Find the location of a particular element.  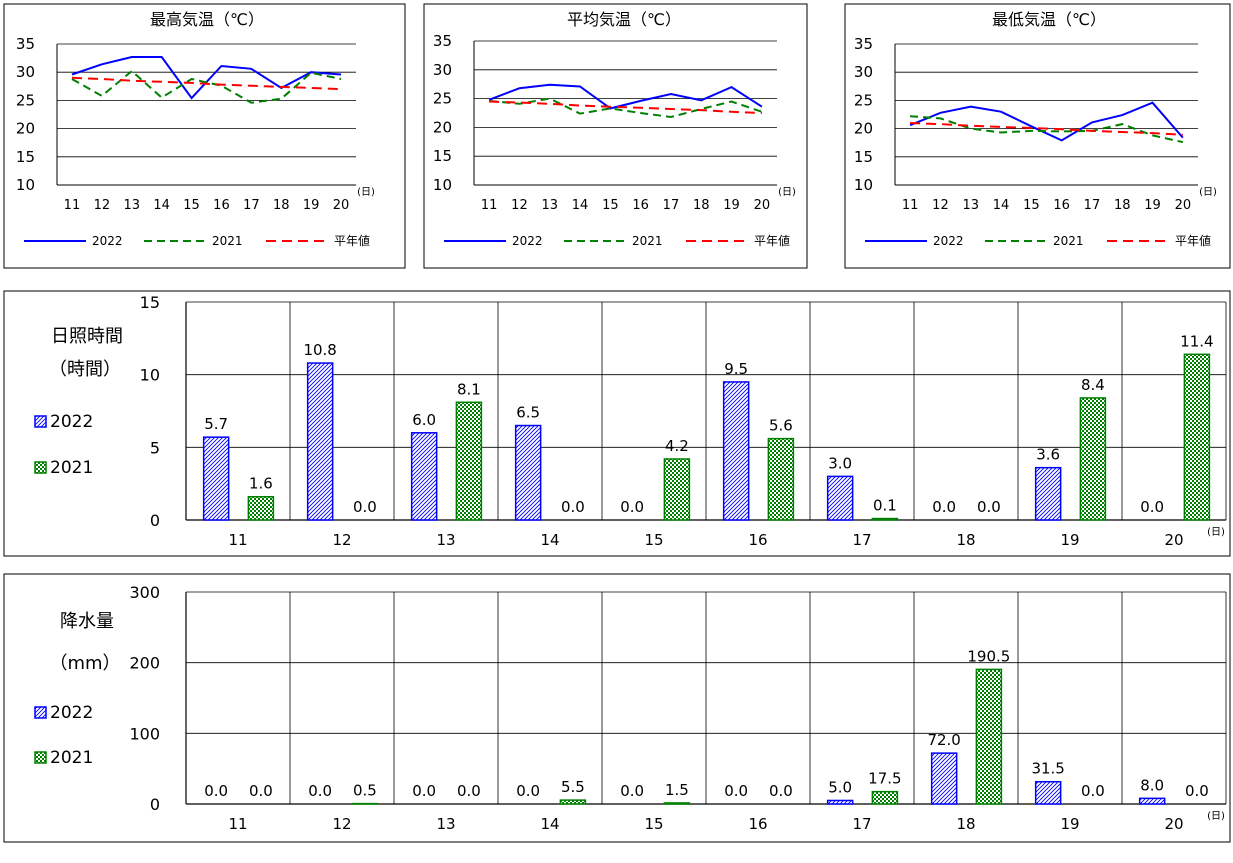

y-tick-label: 300 is located at coordinates (144, 592).